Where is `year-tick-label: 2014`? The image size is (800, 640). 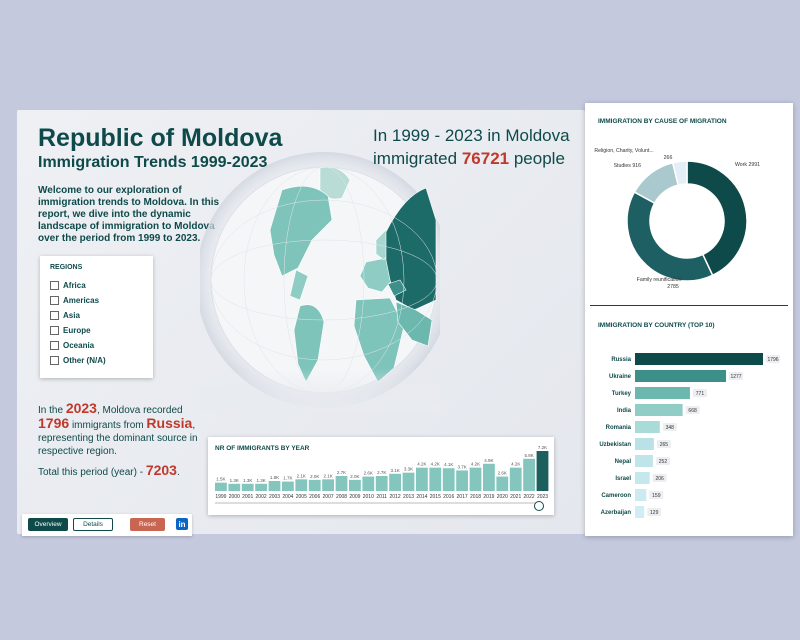 year-tick-label: 2014 is located at coordinates (421, 497).